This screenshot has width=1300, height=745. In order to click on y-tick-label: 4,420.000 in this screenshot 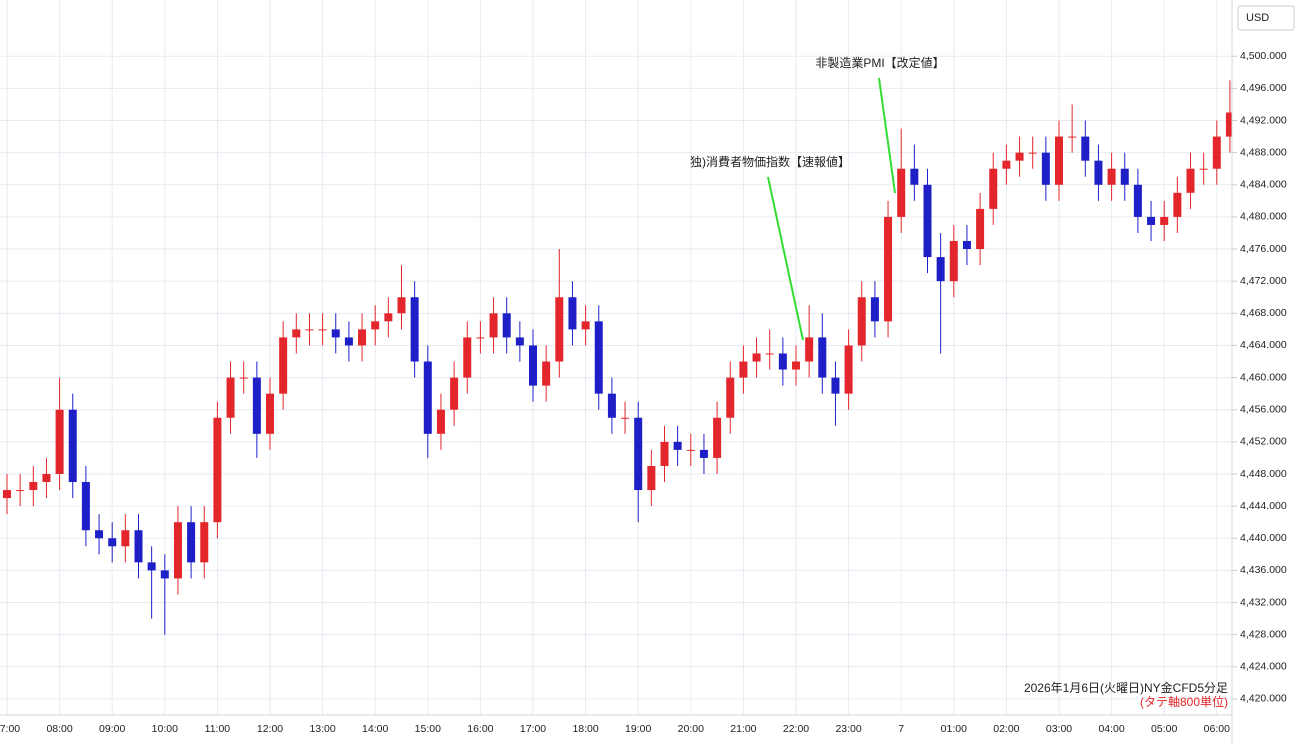, I will do `click(1263, 699)`.